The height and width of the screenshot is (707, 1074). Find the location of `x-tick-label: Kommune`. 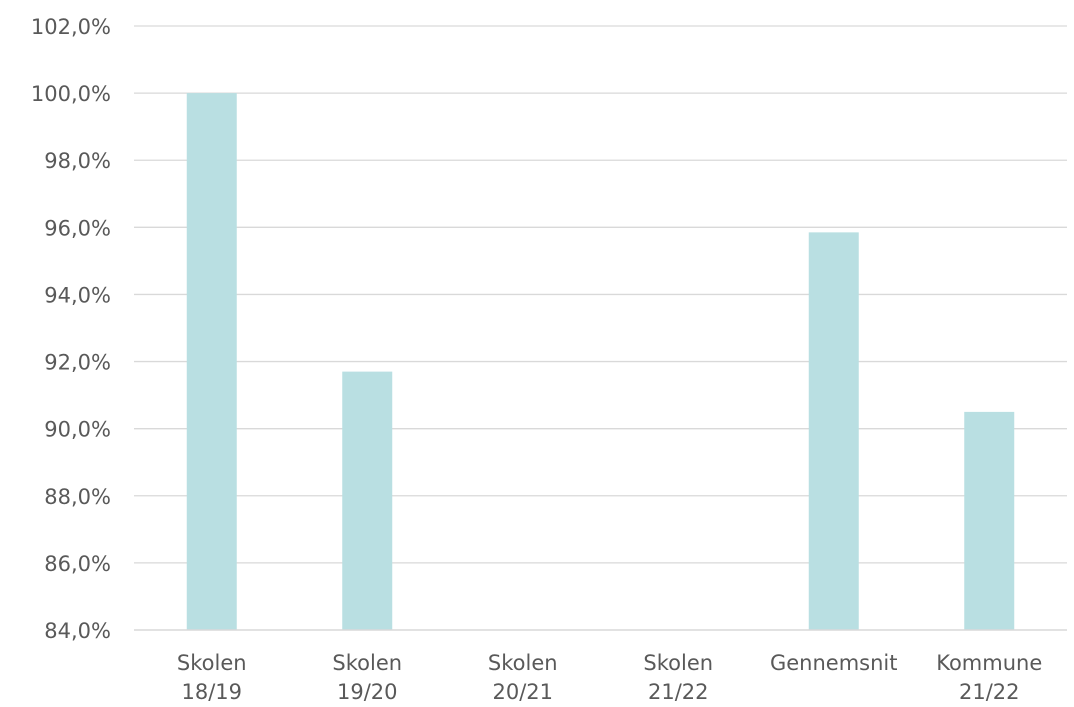

x-tick-label: Kommune is located at coordinates (989, 663).